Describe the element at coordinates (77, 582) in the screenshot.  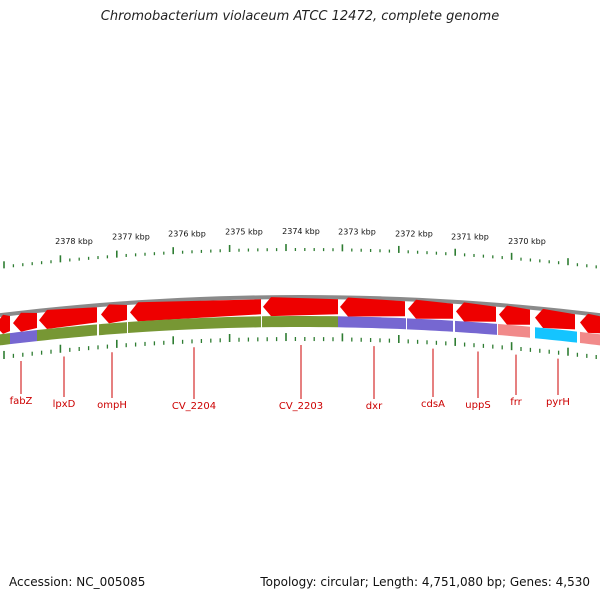
I see `accession-text: Accession: NC_005085` at that location.